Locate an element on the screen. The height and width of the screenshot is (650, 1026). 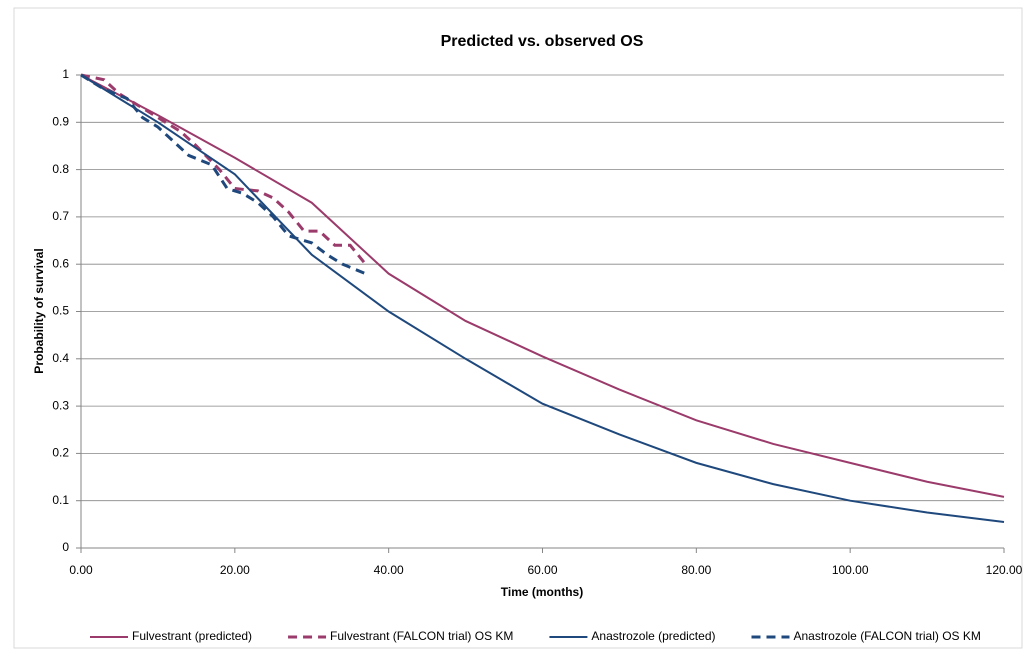
x-tick-label: 120.00 is located at coordinates (1004, 570).